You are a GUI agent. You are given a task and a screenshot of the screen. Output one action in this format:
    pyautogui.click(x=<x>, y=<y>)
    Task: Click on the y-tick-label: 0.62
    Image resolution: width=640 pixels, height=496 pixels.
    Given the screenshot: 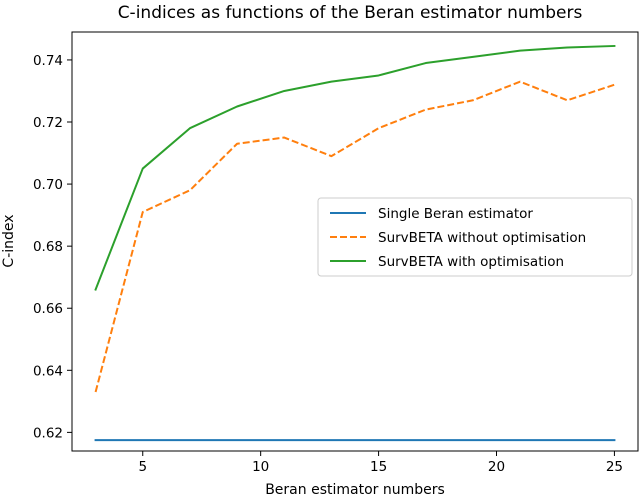 What is the action you would take?
    pyautogui.click(x=48, y=433)
    